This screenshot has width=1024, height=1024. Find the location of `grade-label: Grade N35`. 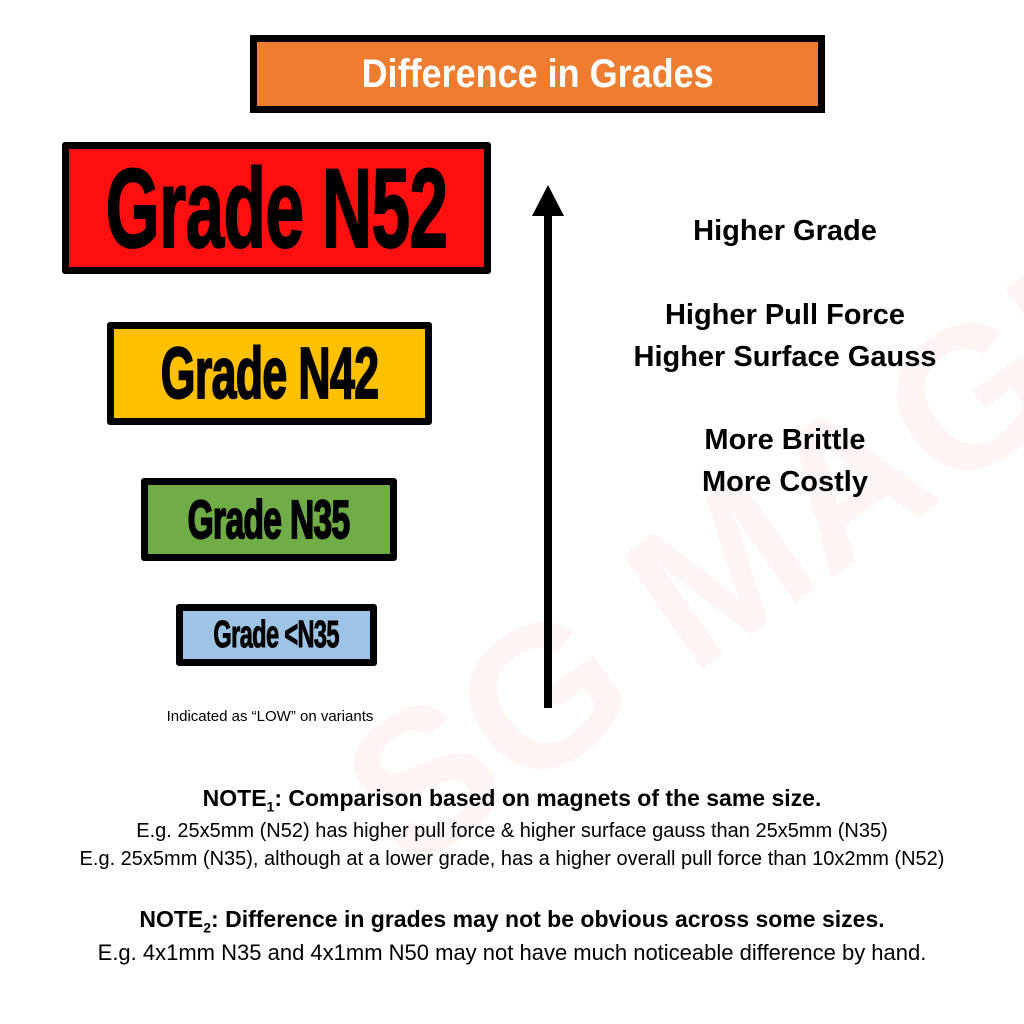

grade-label: Grade N35 is located at coordinates (269, 520).